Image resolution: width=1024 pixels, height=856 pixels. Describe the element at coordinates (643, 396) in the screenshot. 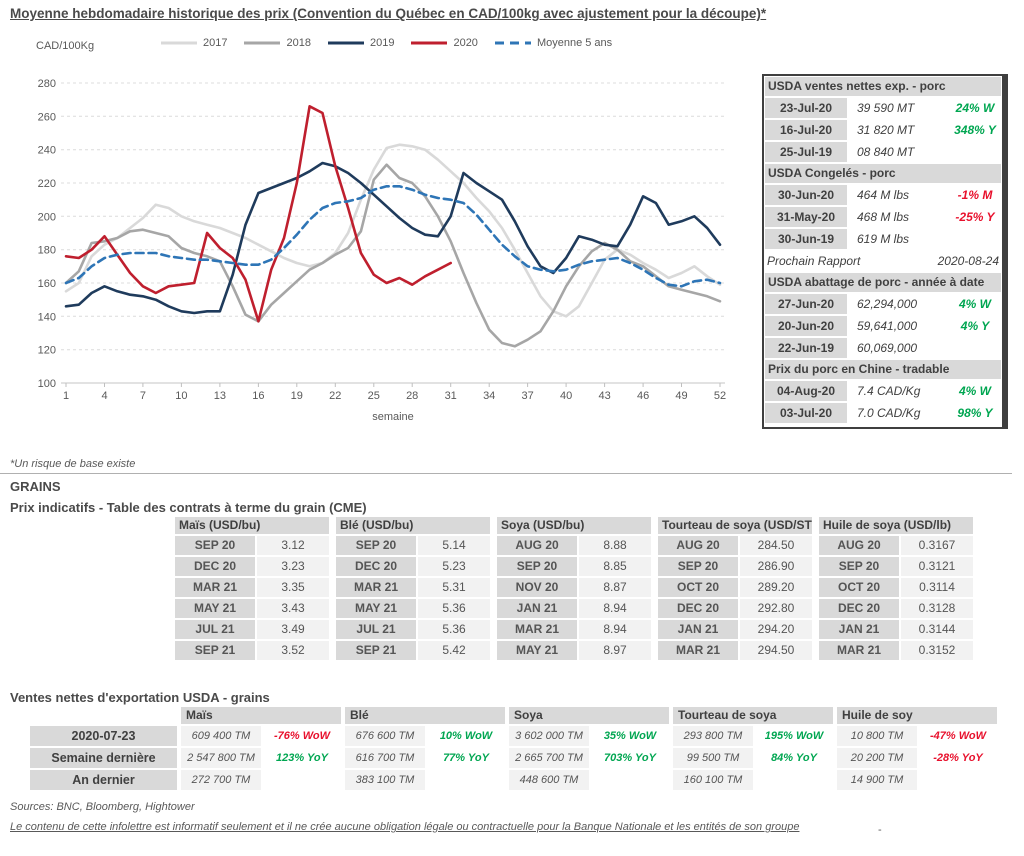

I see `x-tick-label: 46` at that location.